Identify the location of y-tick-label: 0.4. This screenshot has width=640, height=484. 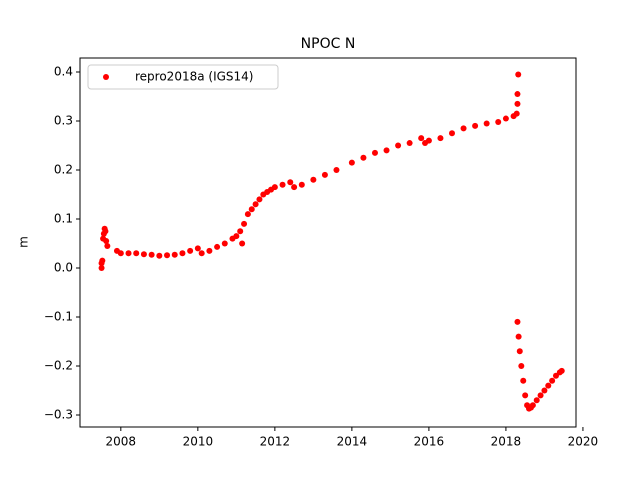
(63, 72).